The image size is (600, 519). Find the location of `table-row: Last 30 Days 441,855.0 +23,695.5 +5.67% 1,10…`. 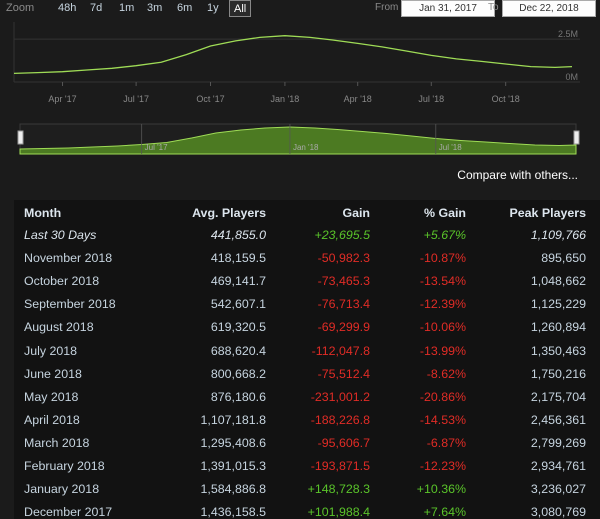

table-row: Last 30 Days 441,855.0 +23,695.5 +5.67% 1,10… is located at coordinates (307, 234).